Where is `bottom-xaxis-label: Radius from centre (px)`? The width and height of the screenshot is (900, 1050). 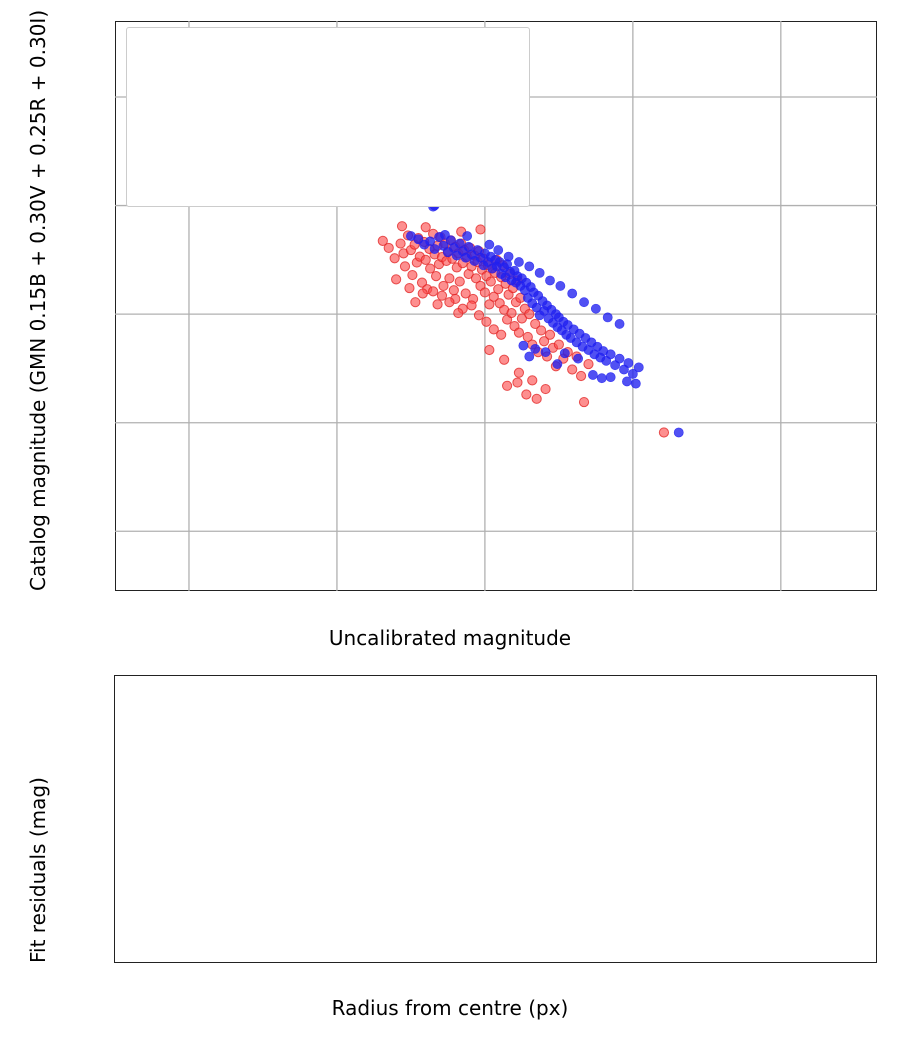
bottom-xaxis-label: Radius from centre (px) is located at coordinates (450, 1008).